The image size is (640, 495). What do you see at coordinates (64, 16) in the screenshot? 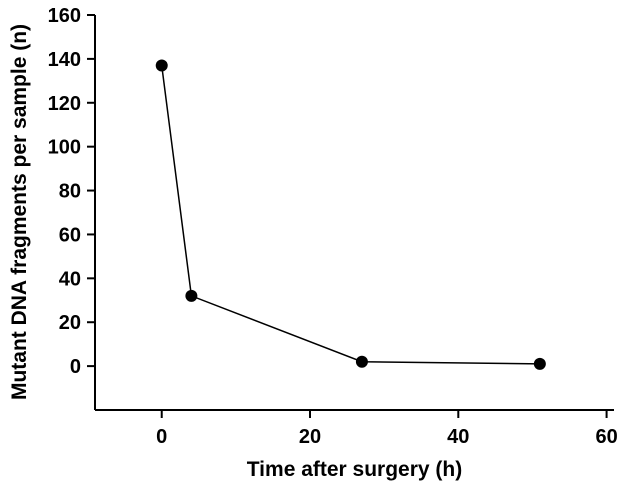
I see `y-tick-label: 160` at bounding box center [64, 16].